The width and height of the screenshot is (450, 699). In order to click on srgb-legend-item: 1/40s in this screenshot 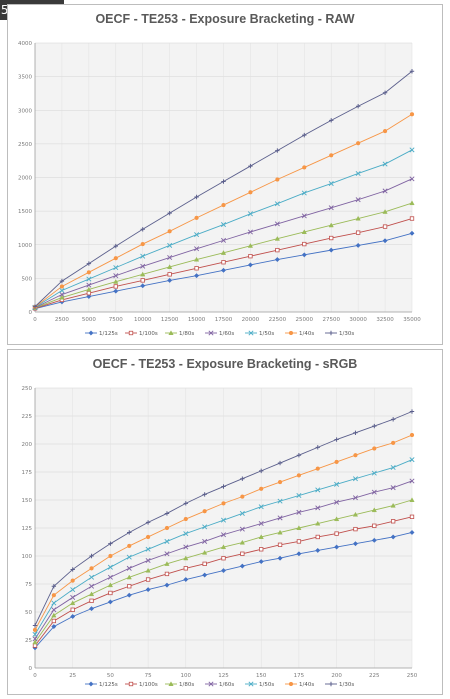, I will do `click(299, 684)`.